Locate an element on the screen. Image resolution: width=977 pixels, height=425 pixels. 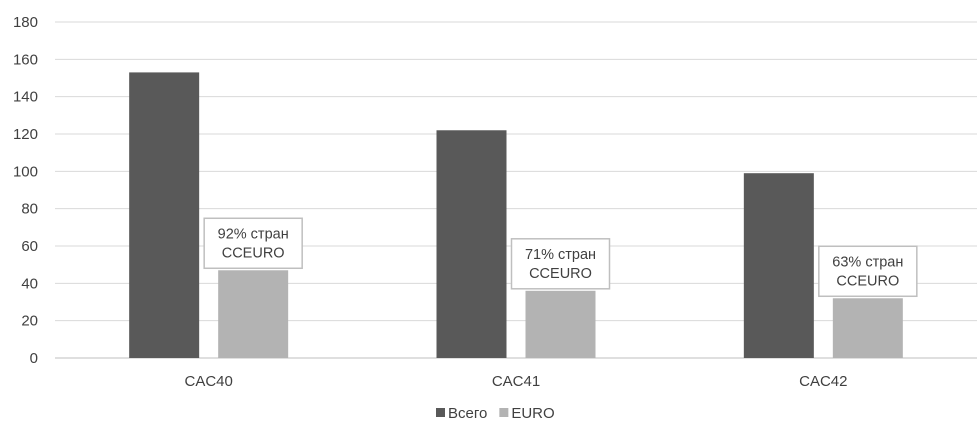
y-tick-label: 60 is located at coordinates (29, 246).